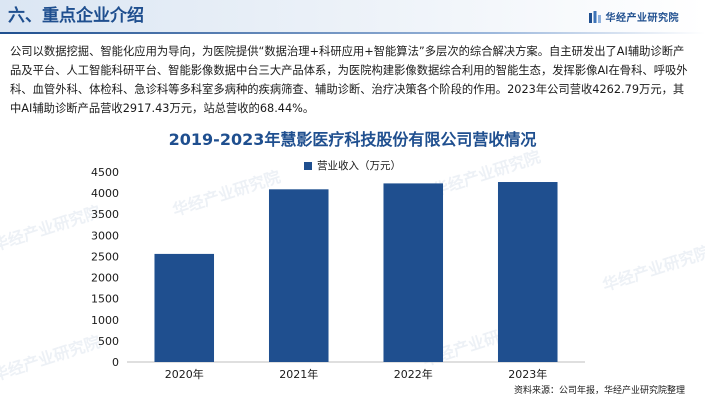  I want to click on header-band, so click(352, 16).